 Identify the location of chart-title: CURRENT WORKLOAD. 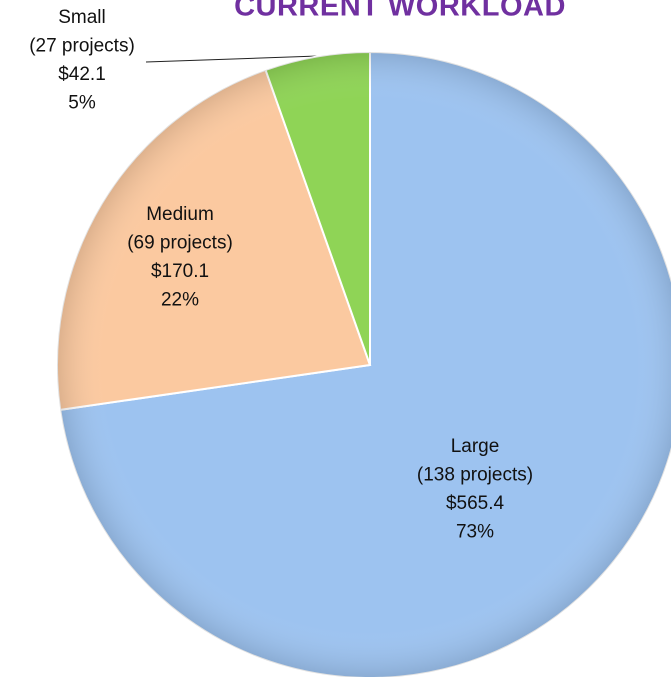
(400, 11).